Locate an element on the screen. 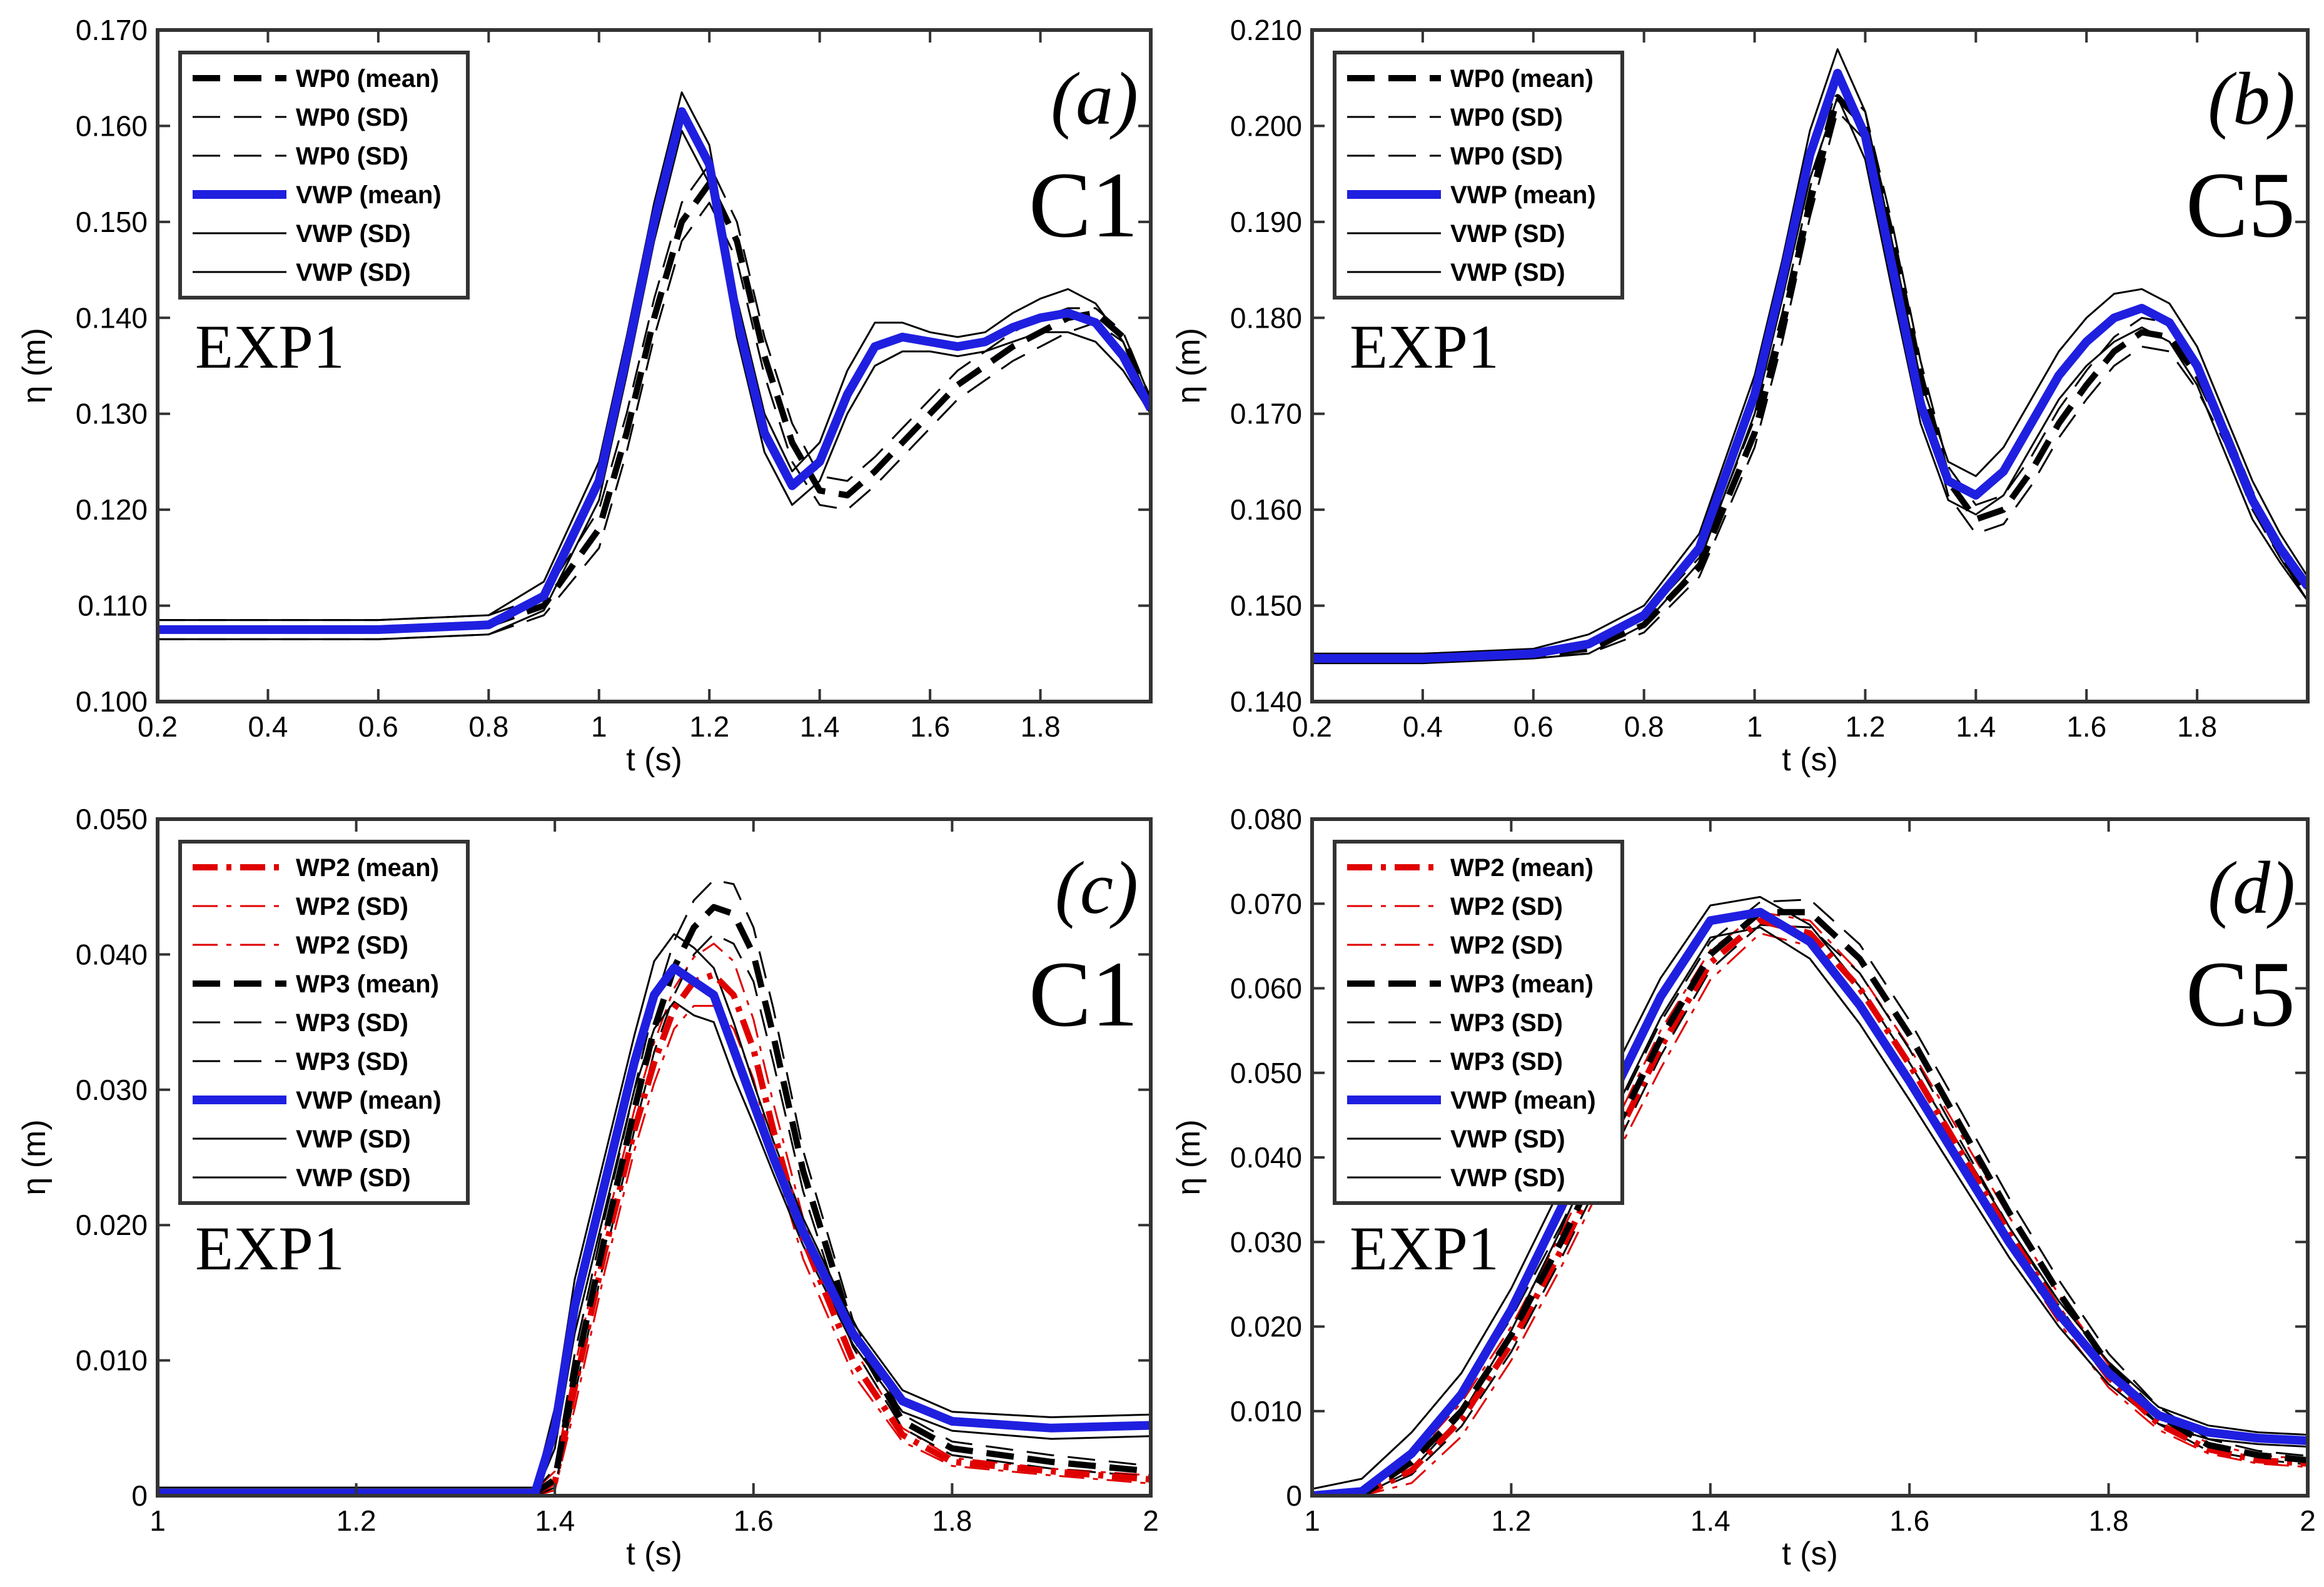 The image size is (2324, 1587). y-tick-label: 0.150 is located at coordinates (1266, 606).